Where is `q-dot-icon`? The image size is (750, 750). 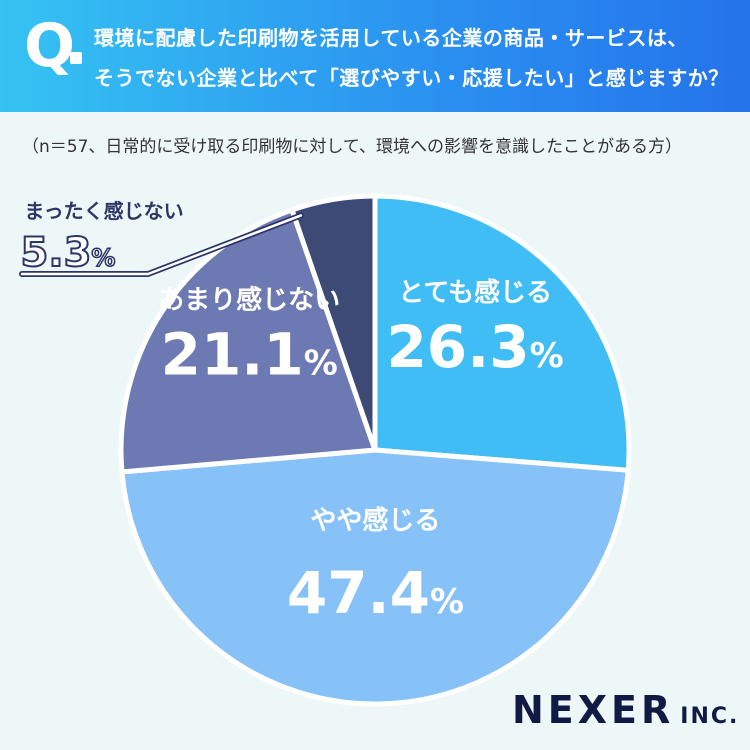
q-dot-icon is located at coordinates (76, 58).